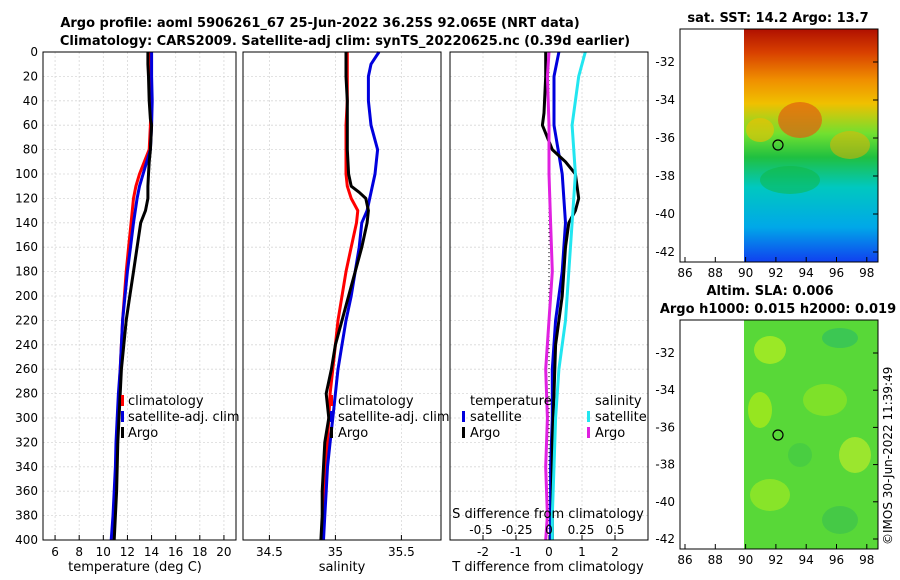  What do you see at coordinates (684, 560) in the screenshot?
I see `lon-tick-86: 86` at bounding box center [684, 560].